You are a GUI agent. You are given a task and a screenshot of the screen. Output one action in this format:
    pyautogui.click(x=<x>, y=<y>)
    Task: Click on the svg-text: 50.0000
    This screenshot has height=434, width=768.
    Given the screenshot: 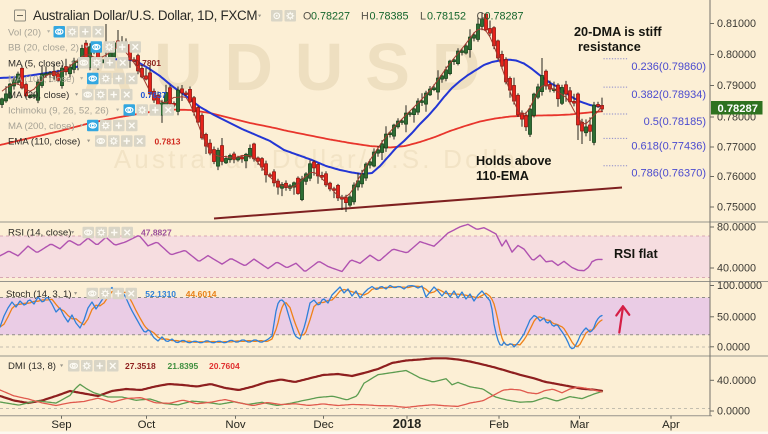 What is the action you would take?
    pyautogui.click(x=736, y=318)
    